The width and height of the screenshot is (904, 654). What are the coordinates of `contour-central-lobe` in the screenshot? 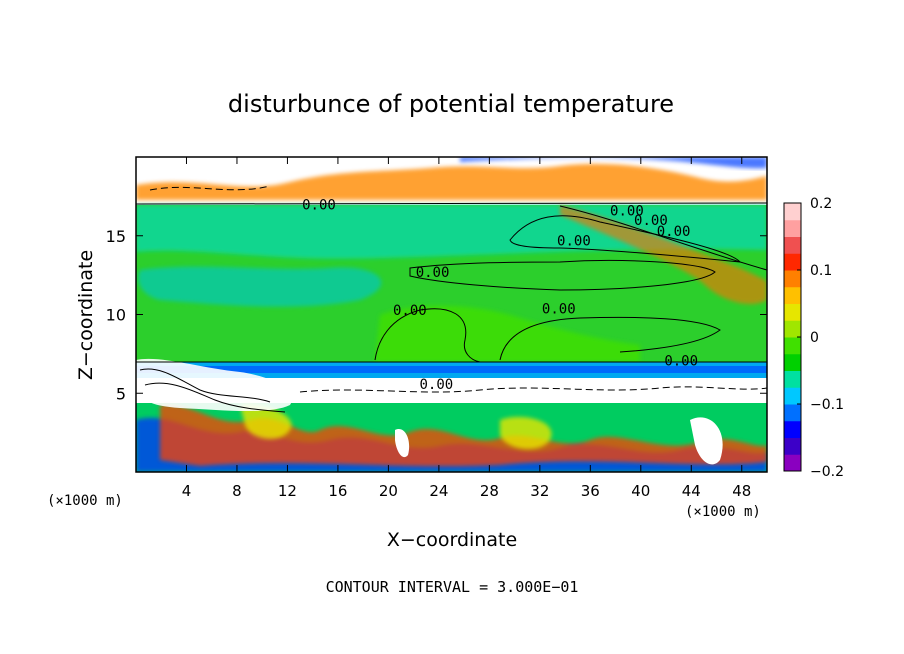 It's located at (427, 335).